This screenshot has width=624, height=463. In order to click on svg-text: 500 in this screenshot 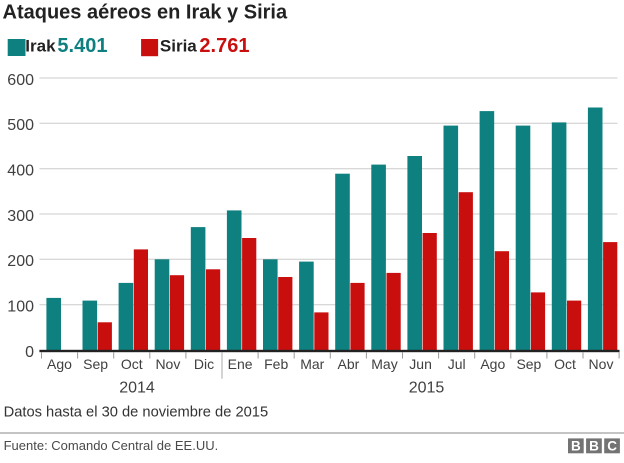, I will do `click(20, 125)`.